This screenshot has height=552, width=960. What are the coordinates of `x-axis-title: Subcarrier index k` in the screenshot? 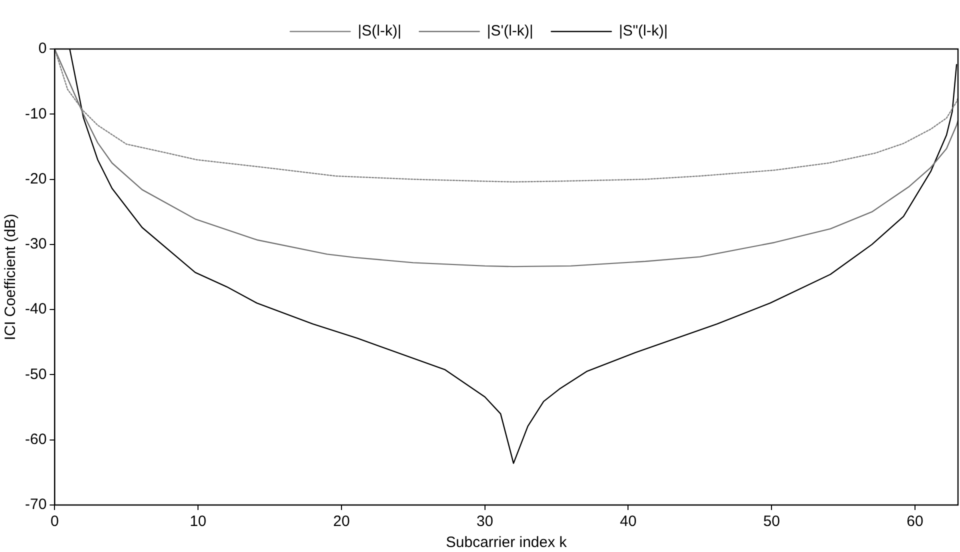 It's located at (507, 543).